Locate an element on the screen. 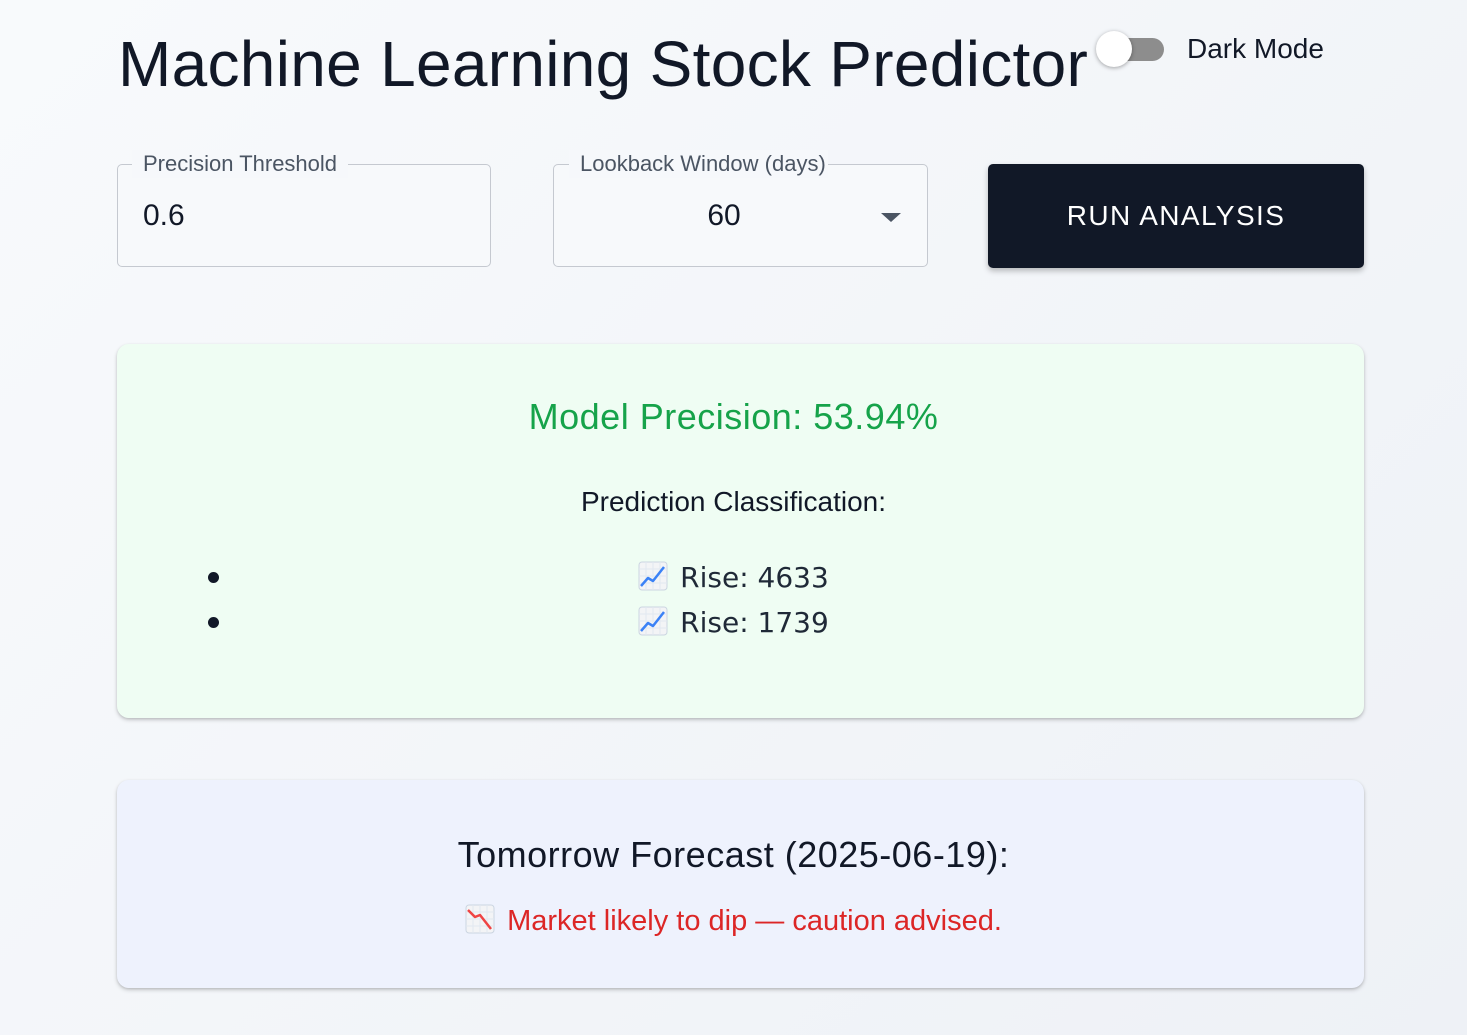  list-item-text: Rise: 4633 is located at coordinates (754, 577).